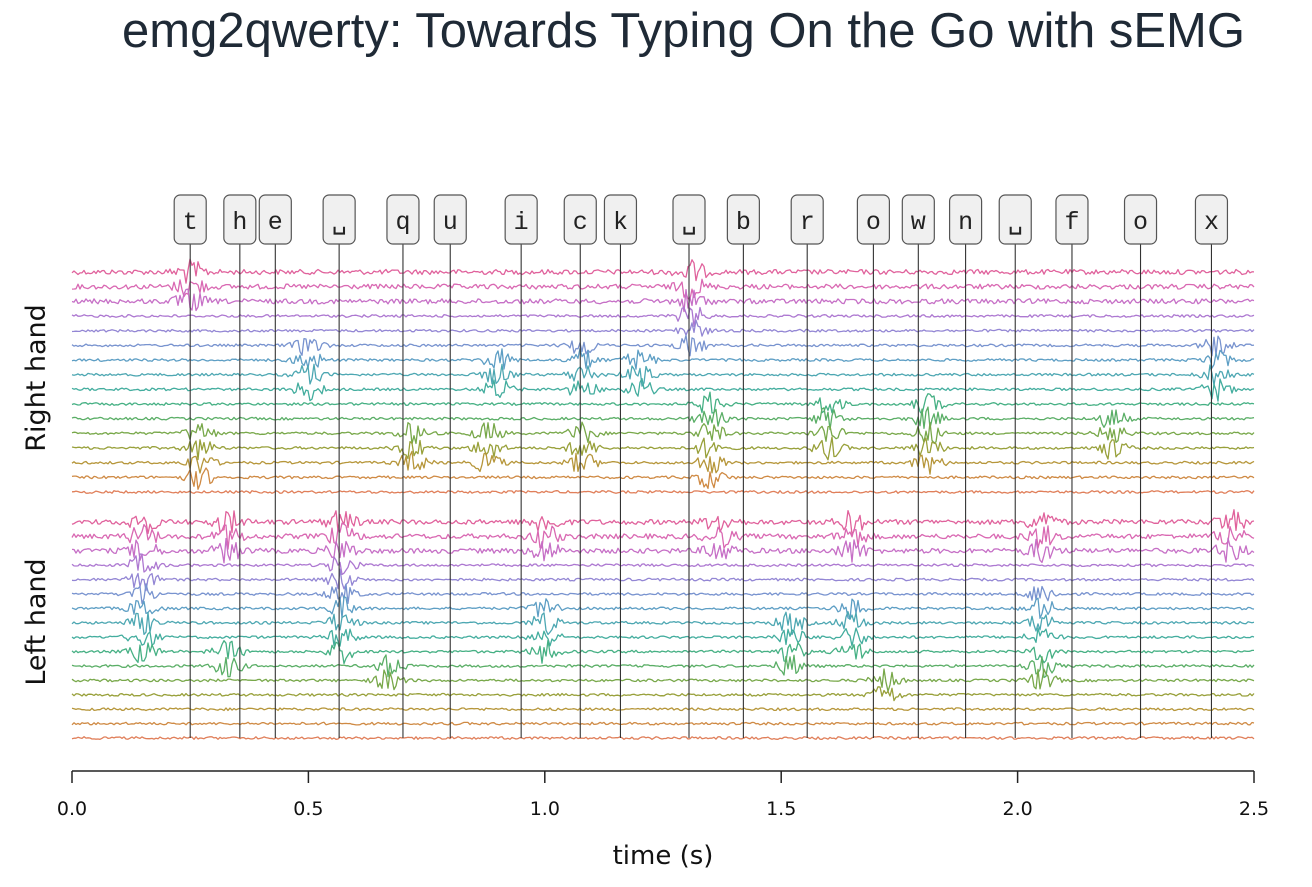 This screenshot has width=1312, height=887. I want to click on keystroke-label: x, so click(1211, 219).